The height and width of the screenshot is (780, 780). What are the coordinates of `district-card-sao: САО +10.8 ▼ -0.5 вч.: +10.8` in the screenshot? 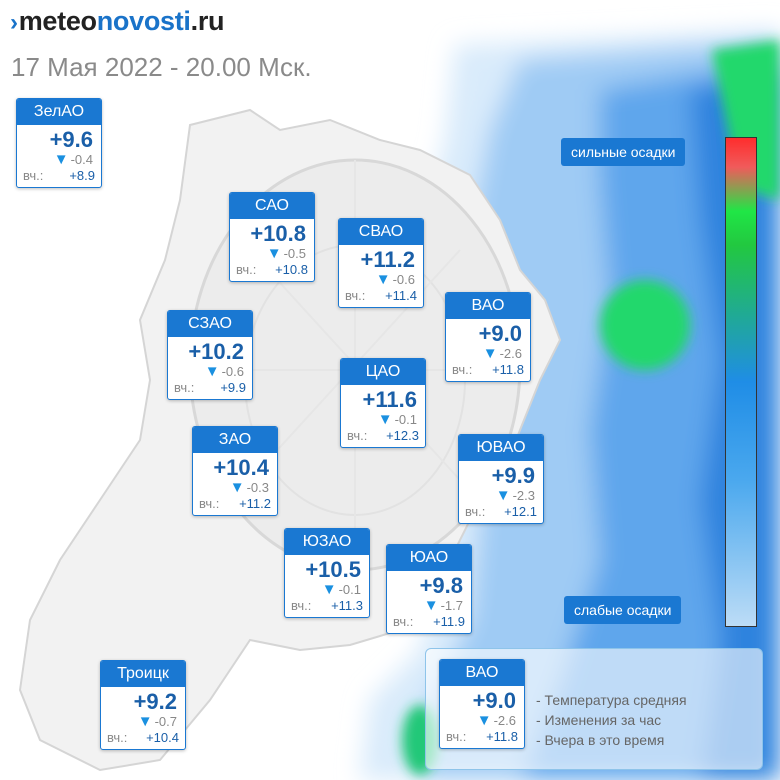 It's located at (272, 237).